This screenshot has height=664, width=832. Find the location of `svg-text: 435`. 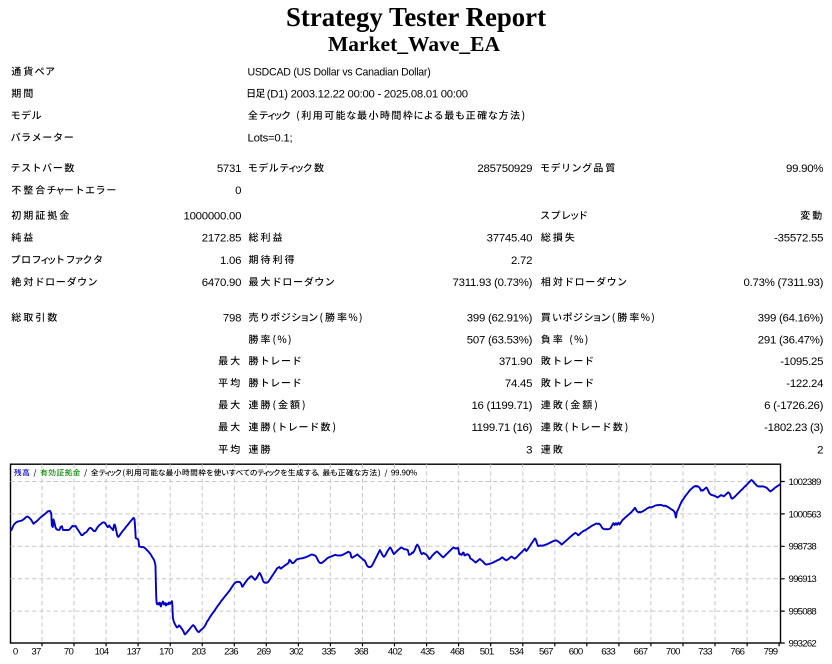

svg-text: 435 is located at coordinates (427, 651).